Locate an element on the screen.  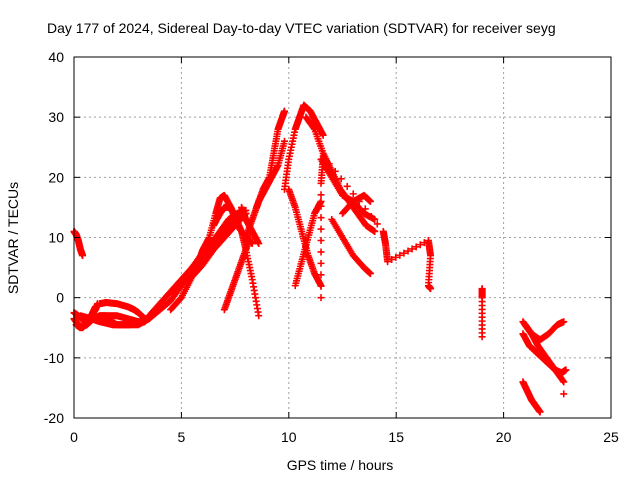
series-track-peak-b is located at coordinates (271, 159).